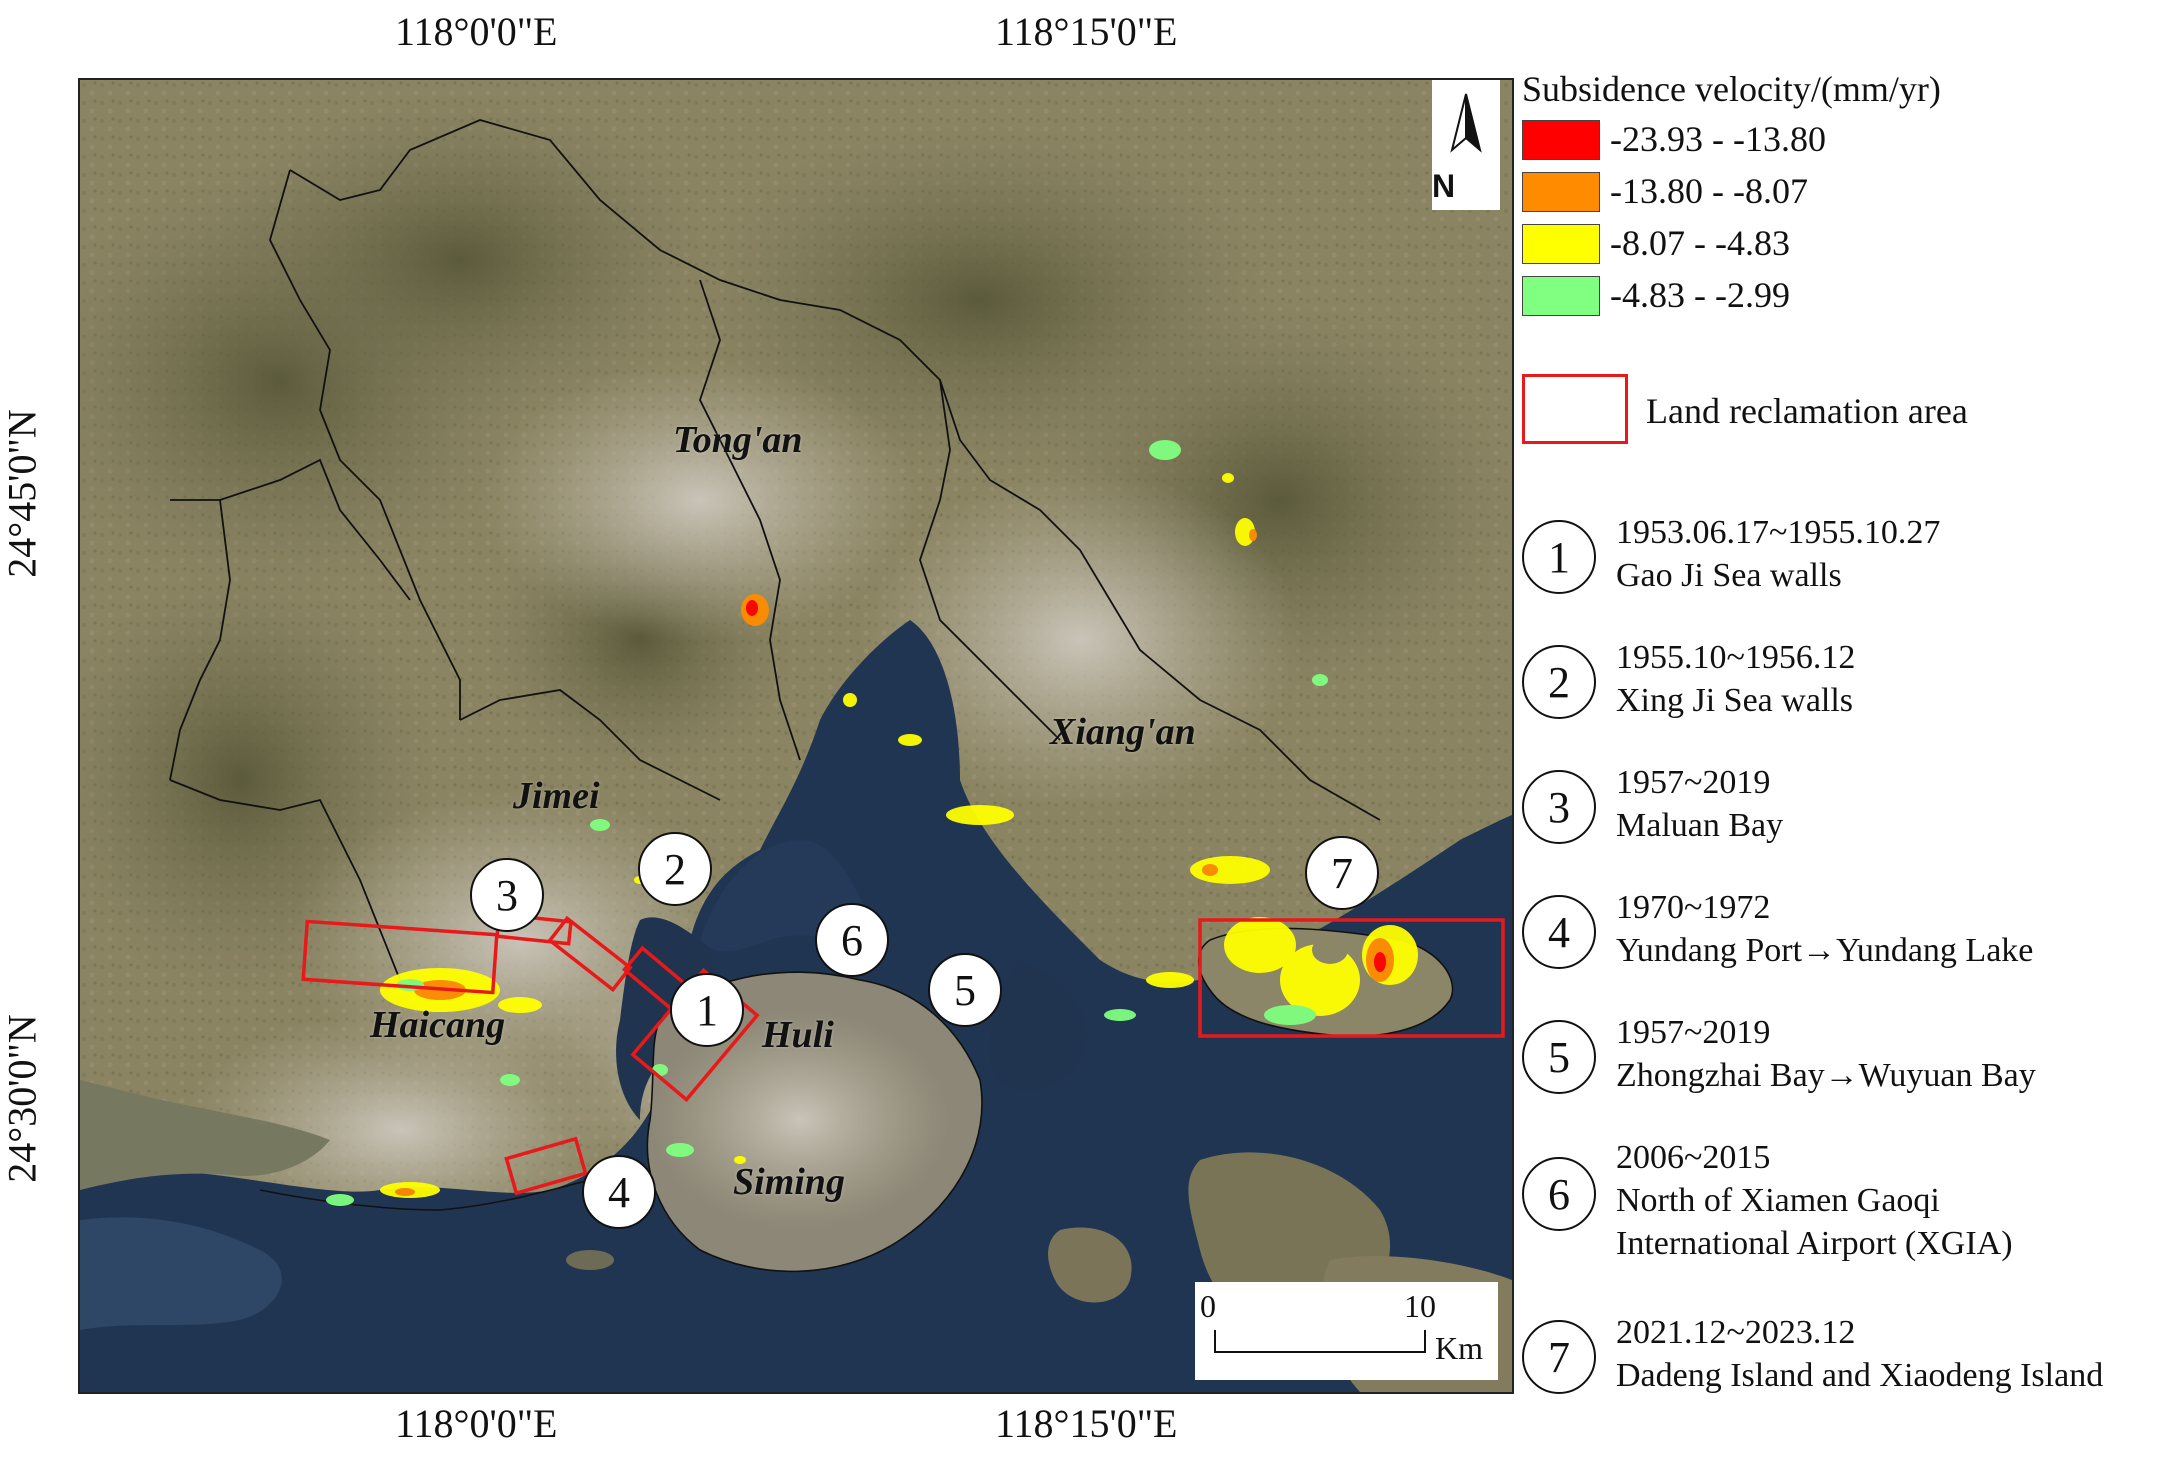 This screenshot has height=1465, width=2171. Describe the element at coordinates (1736, 657) in the screenshot. I see `legend-item-2-date: 1955.10~1956.12` at that location.